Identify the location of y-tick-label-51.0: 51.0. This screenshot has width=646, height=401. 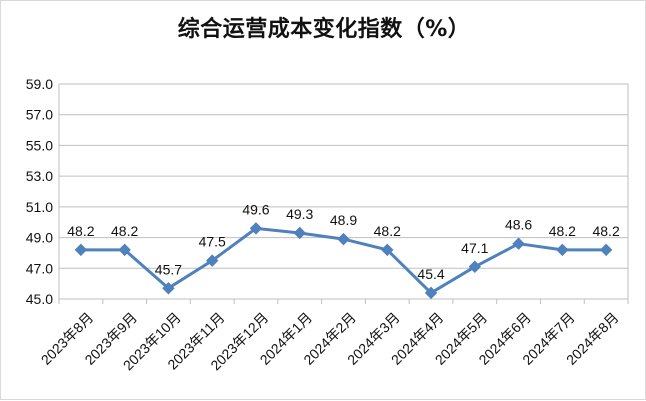
(39, 207).